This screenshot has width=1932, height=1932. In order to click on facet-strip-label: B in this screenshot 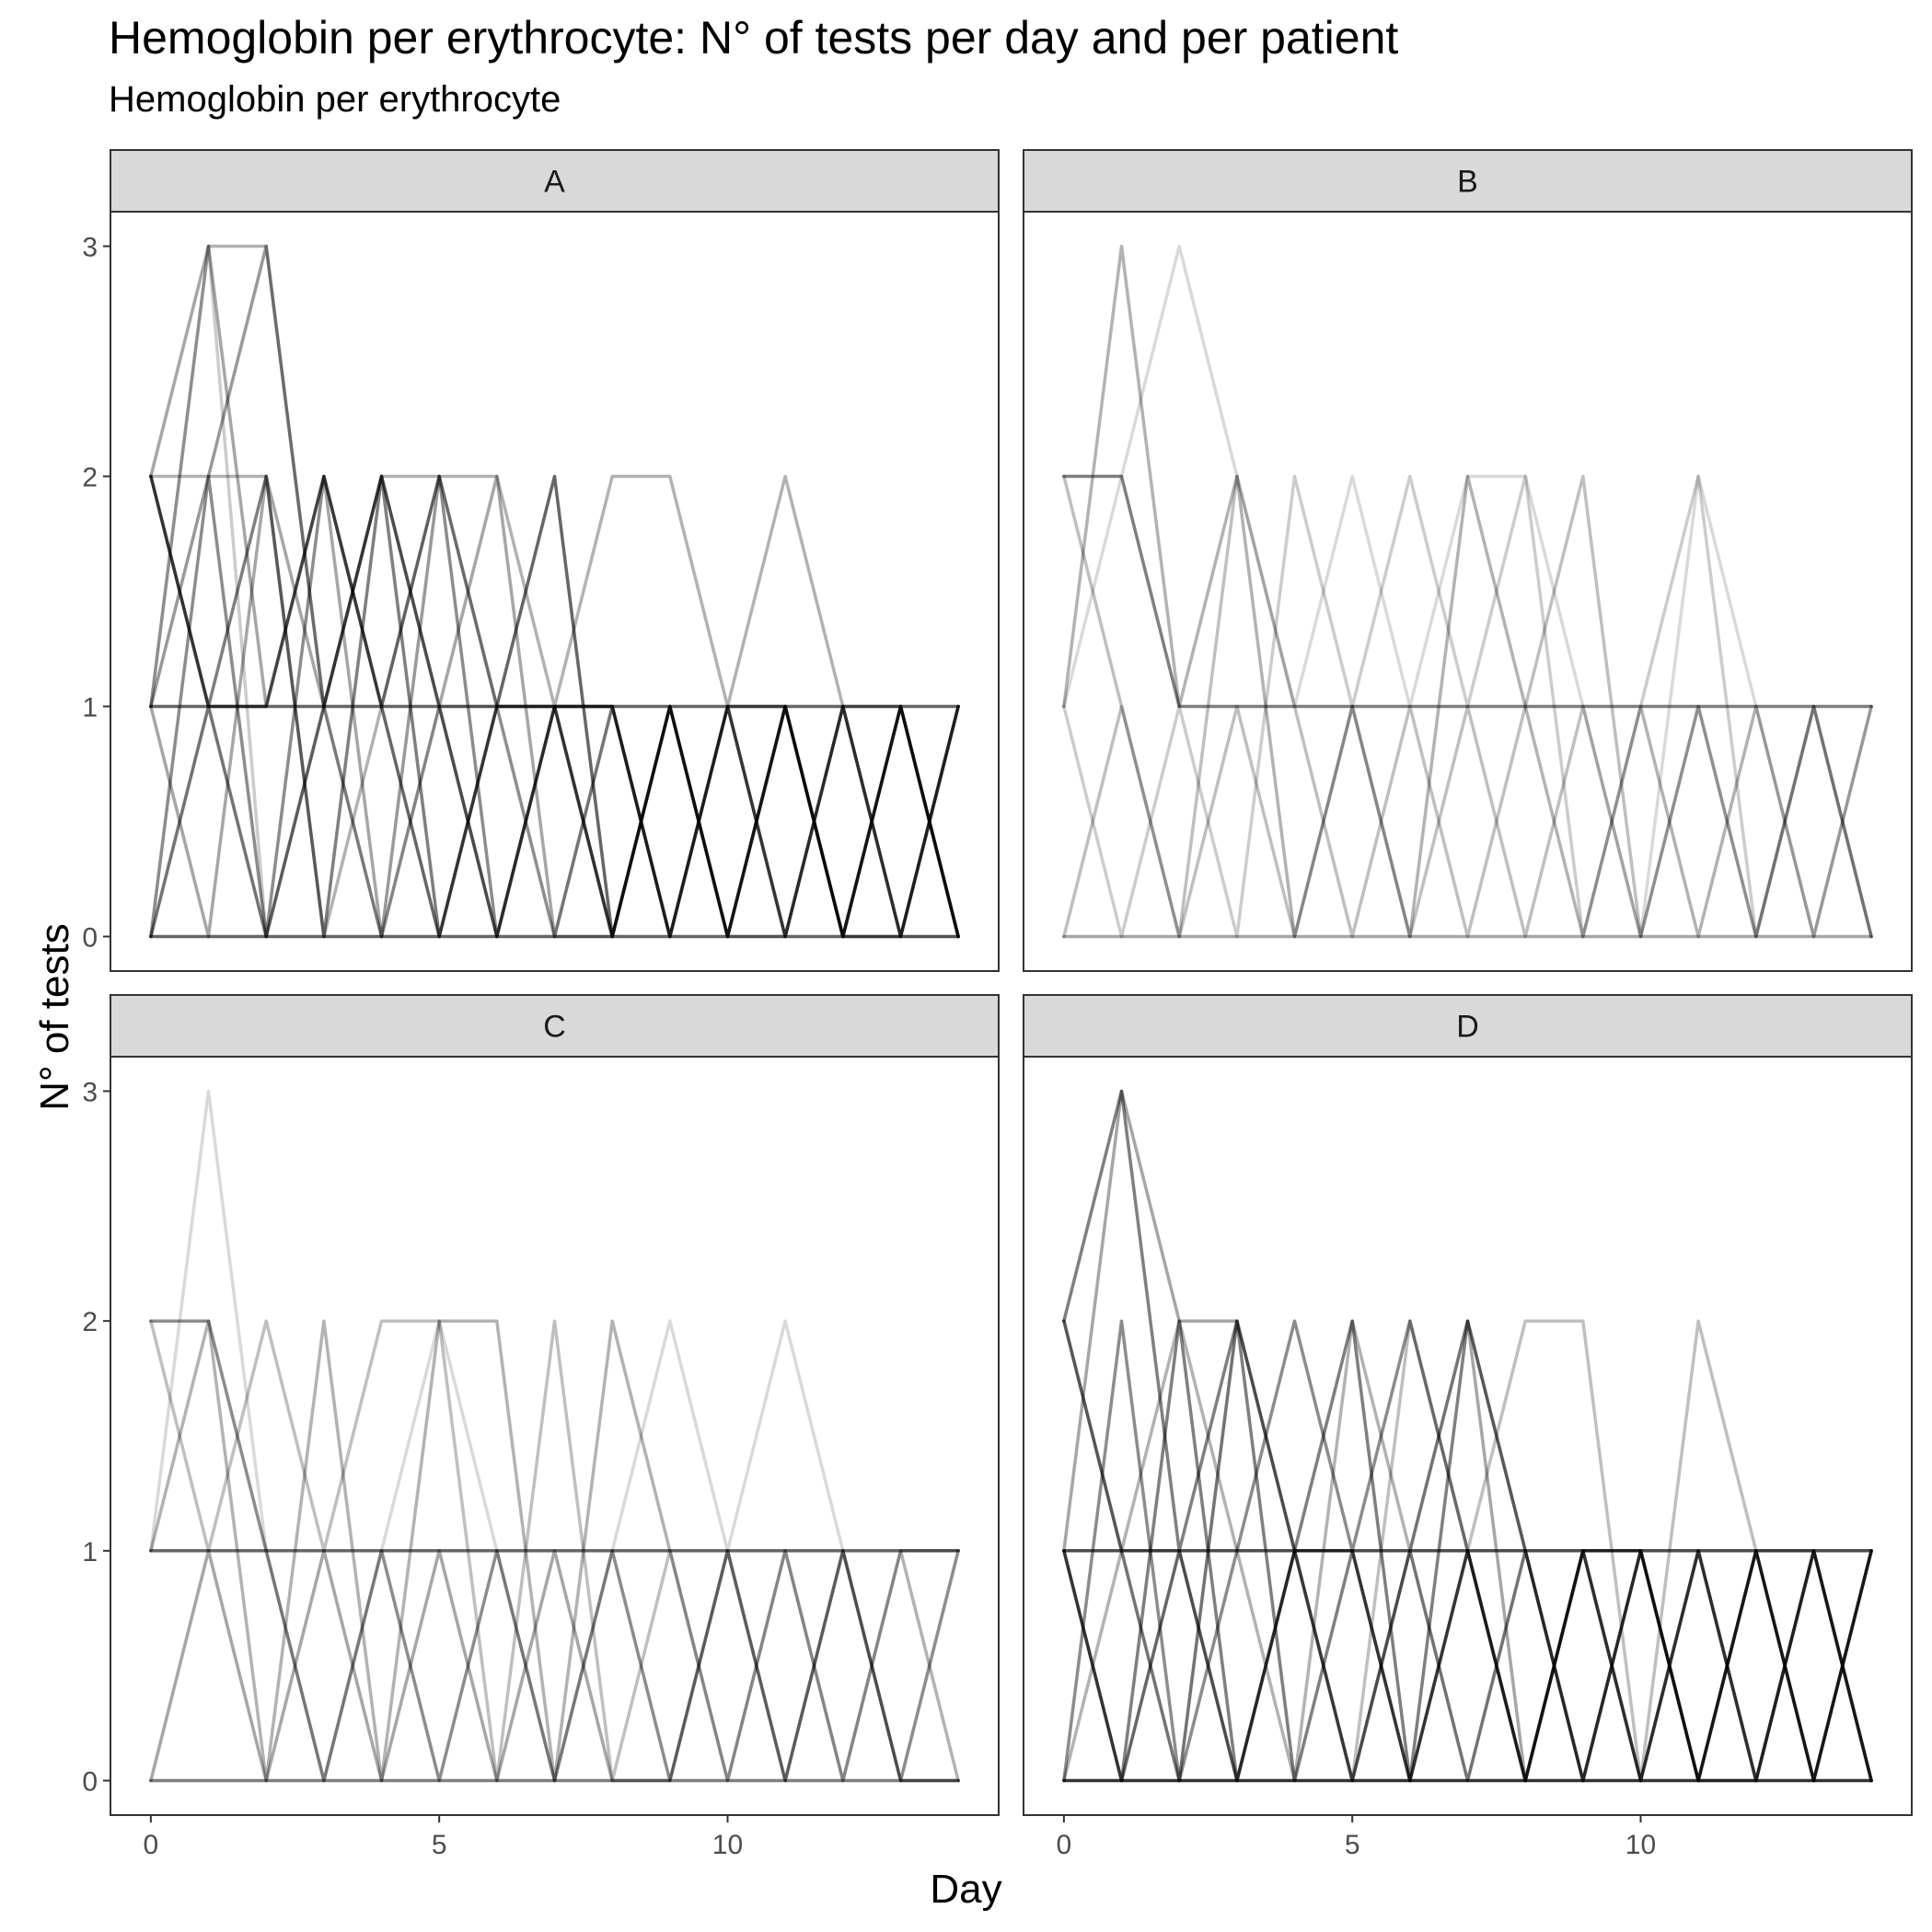, I will do `click(1468, 183)`.